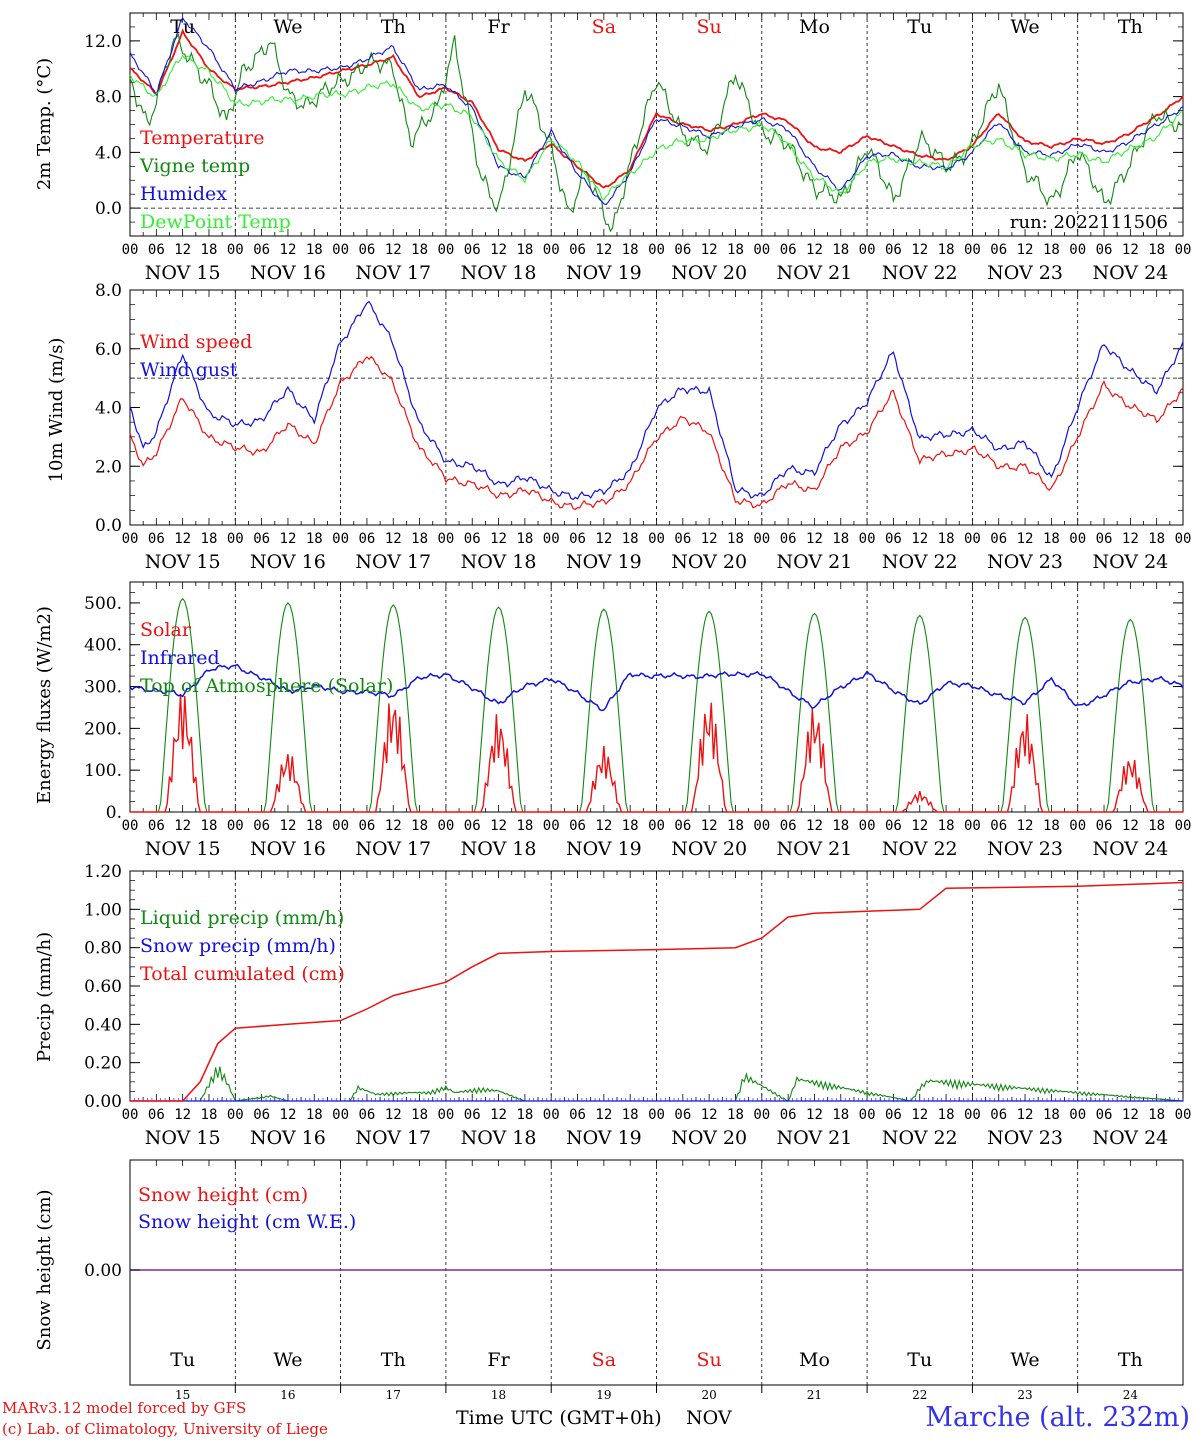 This screenshot has height=1440, width=1194. Describe the element at coordinates (656, 127) in the screenshot. I see `series-dewpoint-temp` at that location.